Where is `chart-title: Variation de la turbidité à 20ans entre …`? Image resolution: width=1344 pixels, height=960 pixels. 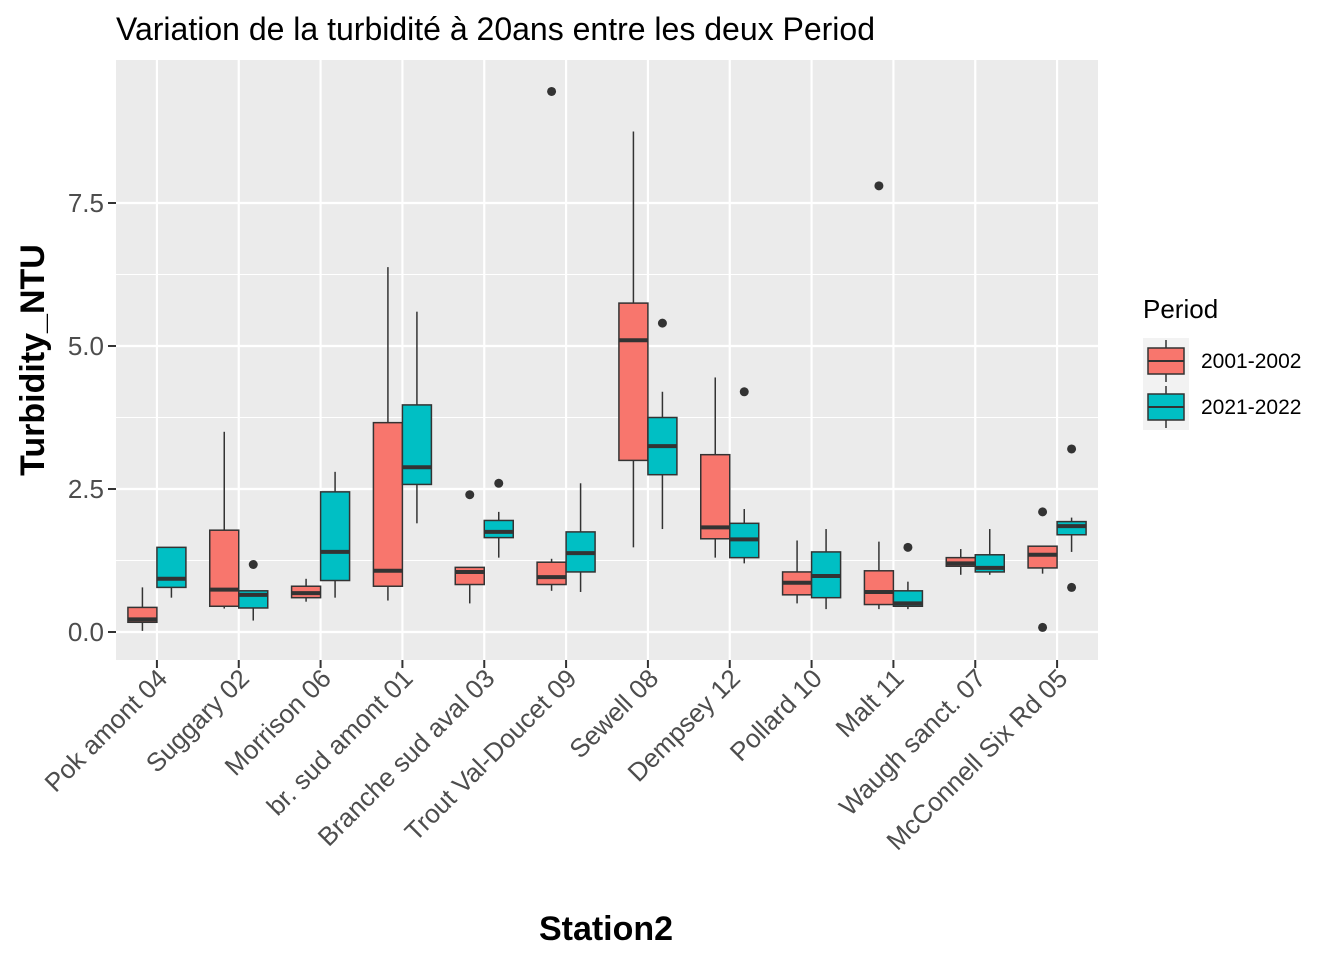 chart-title: Variation de la turbidité à 20ans entre … is located at coordinates (495, 29).